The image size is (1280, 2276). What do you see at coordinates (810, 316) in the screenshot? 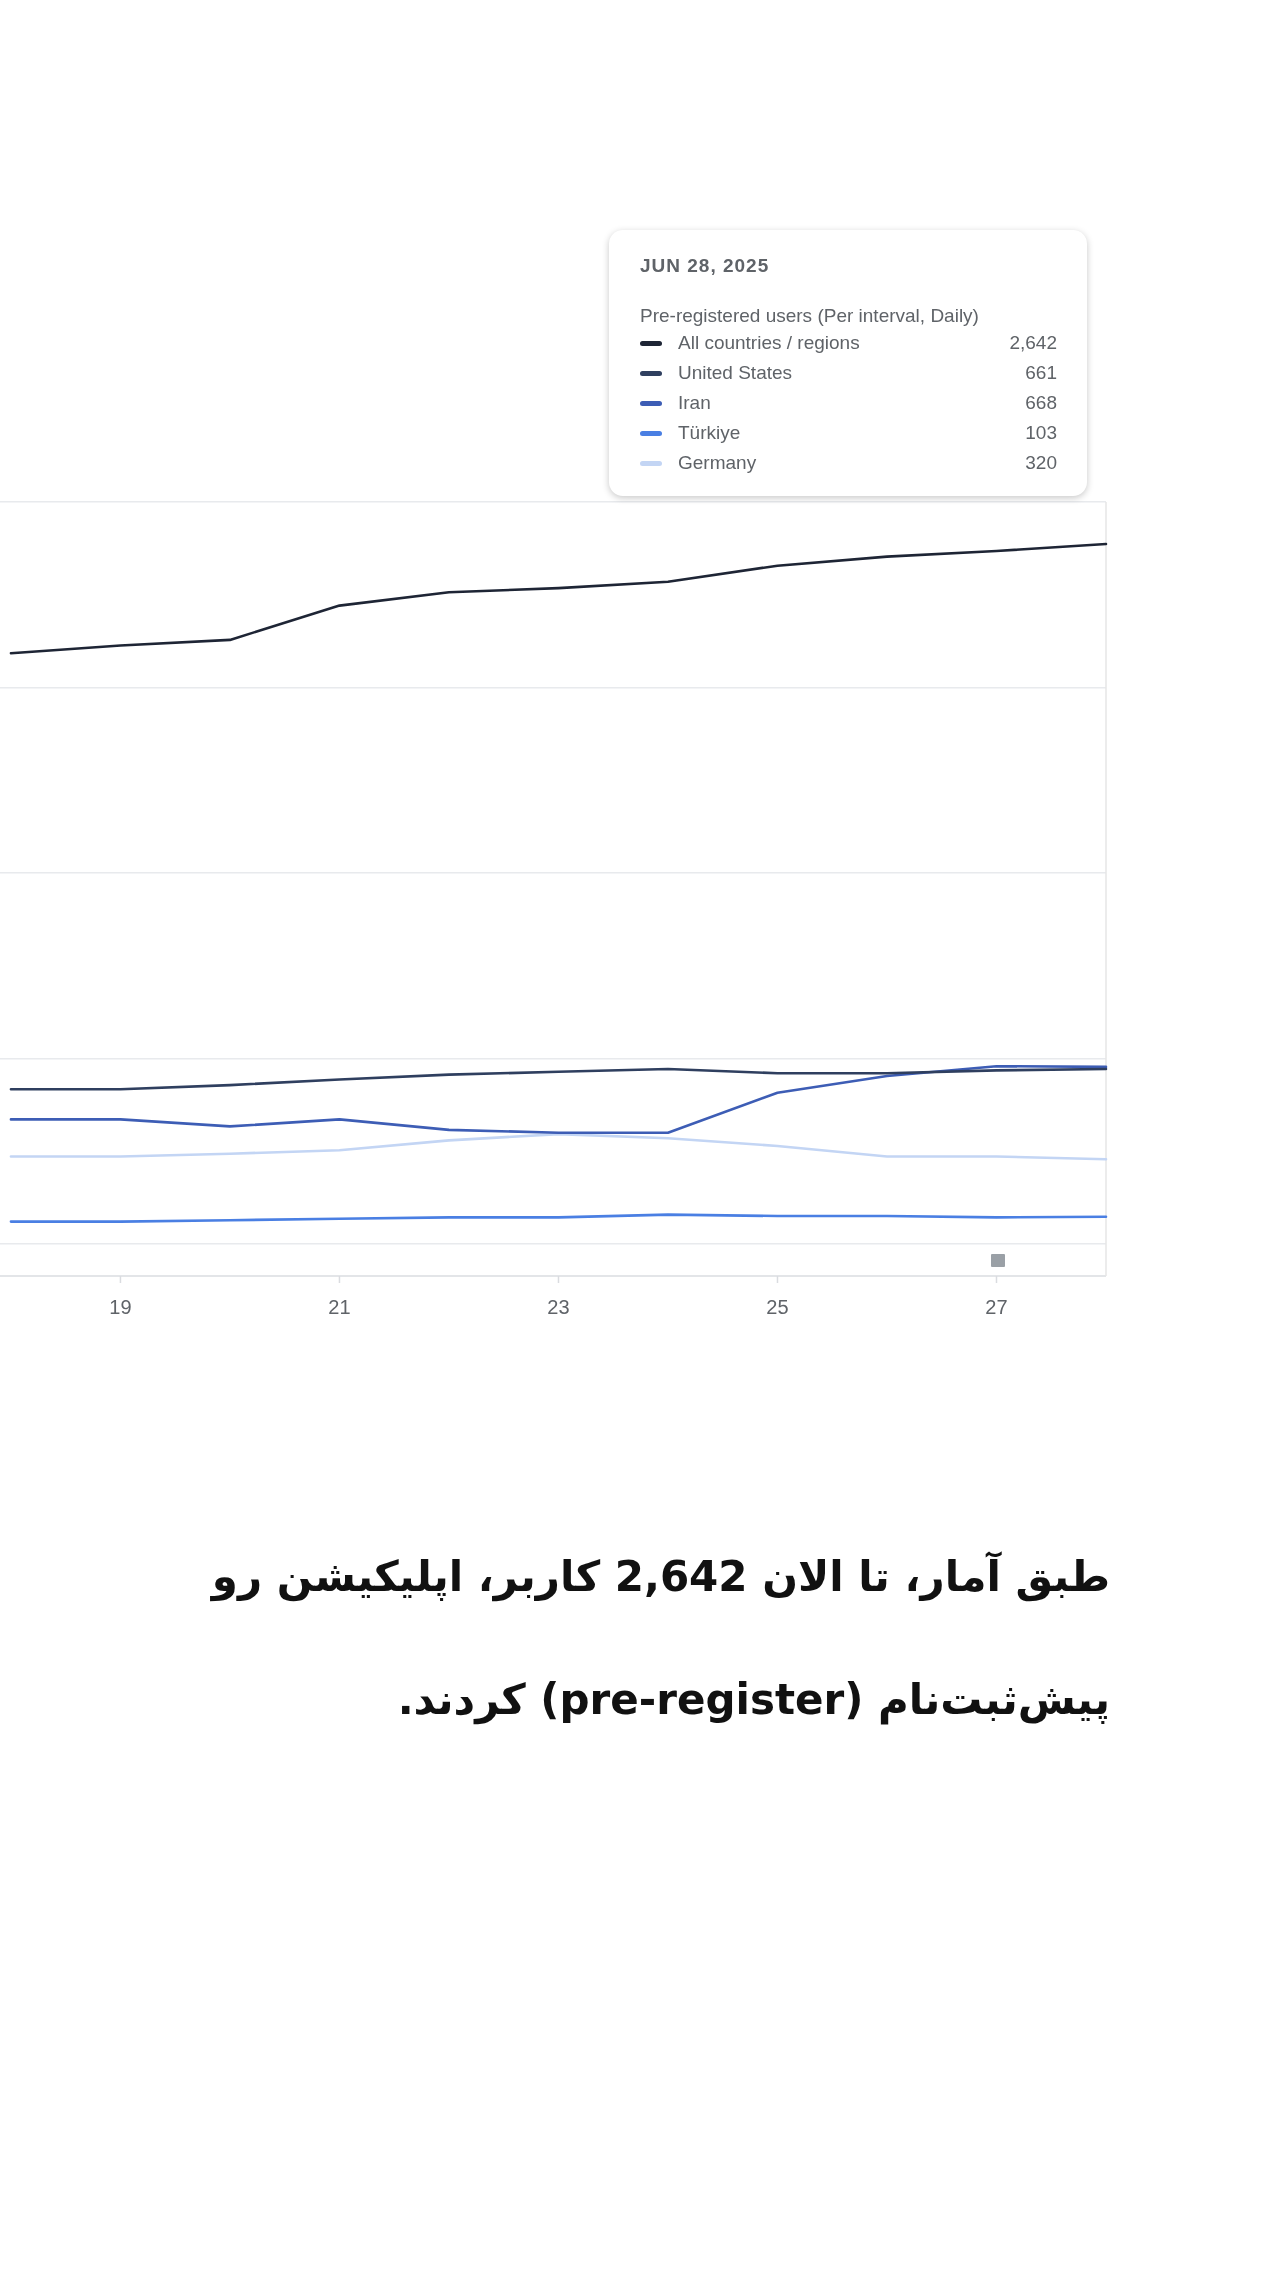
I see `legend-title: Pre-registered users (Per interval, Daily)` at bounding box center [810, 316].